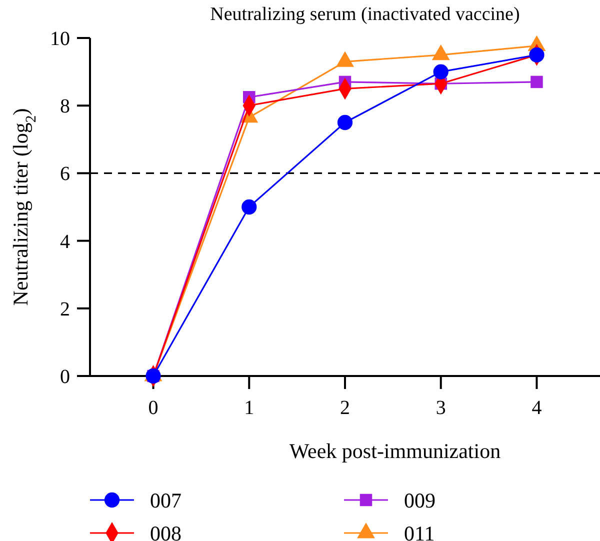 Image resolution: width=600 pixels, height=541 pixels. Describe the element at coordinates (420, 500) in the screenshot. I see `legend-label: 009` at that location.